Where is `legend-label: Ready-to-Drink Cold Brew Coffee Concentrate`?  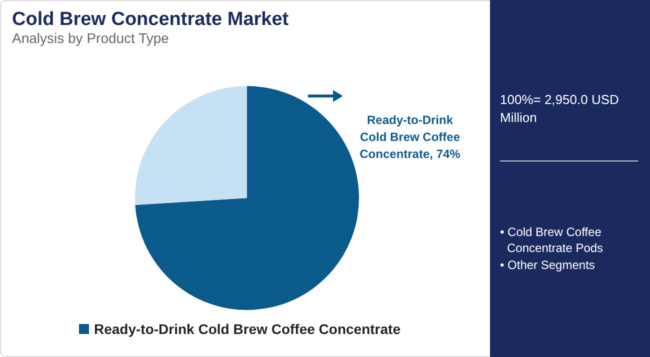 legend-label: Ready-to-Drink Cold Brew Coffee Concentrate is located at coordinates (247, 329).